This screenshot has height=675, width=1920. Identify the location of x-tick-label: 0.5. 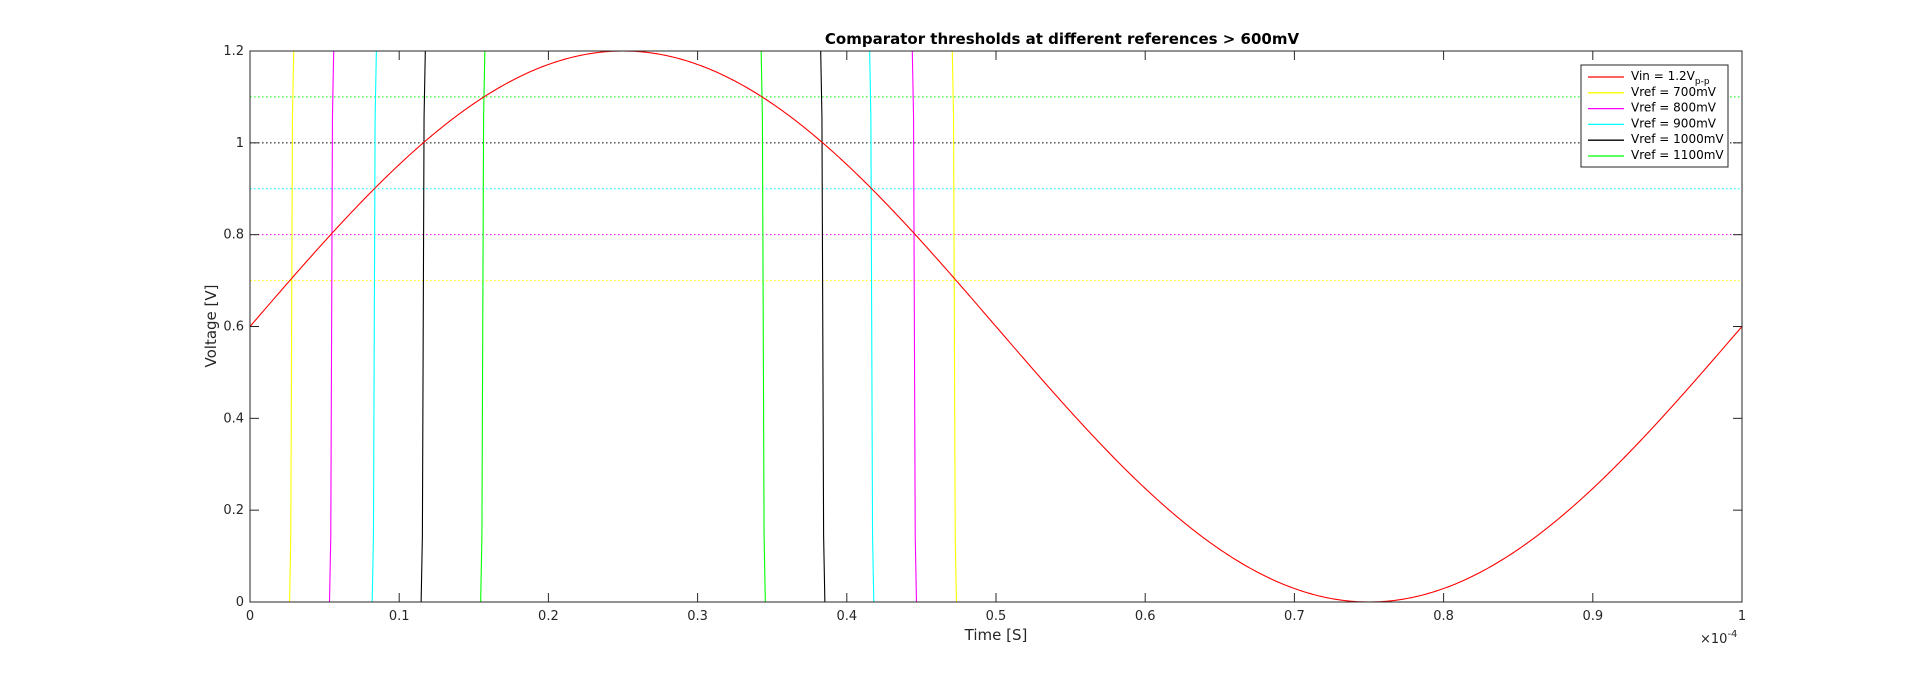
(996, 616).